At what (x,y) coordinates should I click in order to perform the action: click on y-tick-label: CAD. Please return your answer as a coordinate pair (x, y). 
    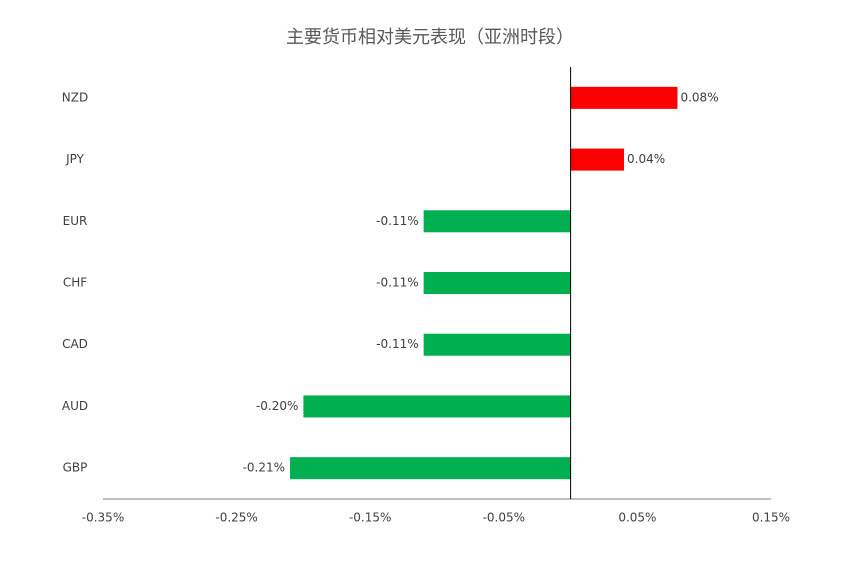
    Looking at the image, I should click on (75, 344).